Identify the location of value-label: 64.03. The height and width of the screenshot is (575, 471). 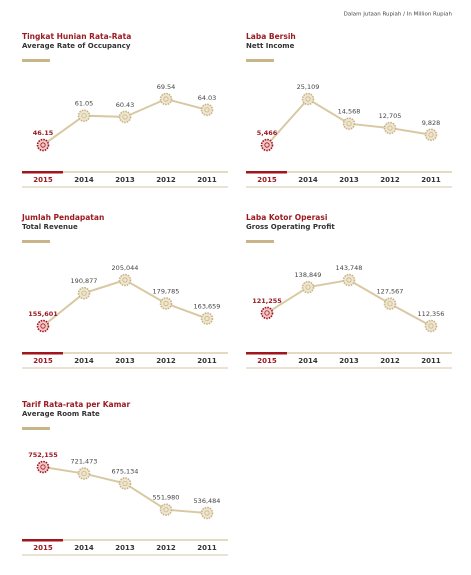
(207, 98).